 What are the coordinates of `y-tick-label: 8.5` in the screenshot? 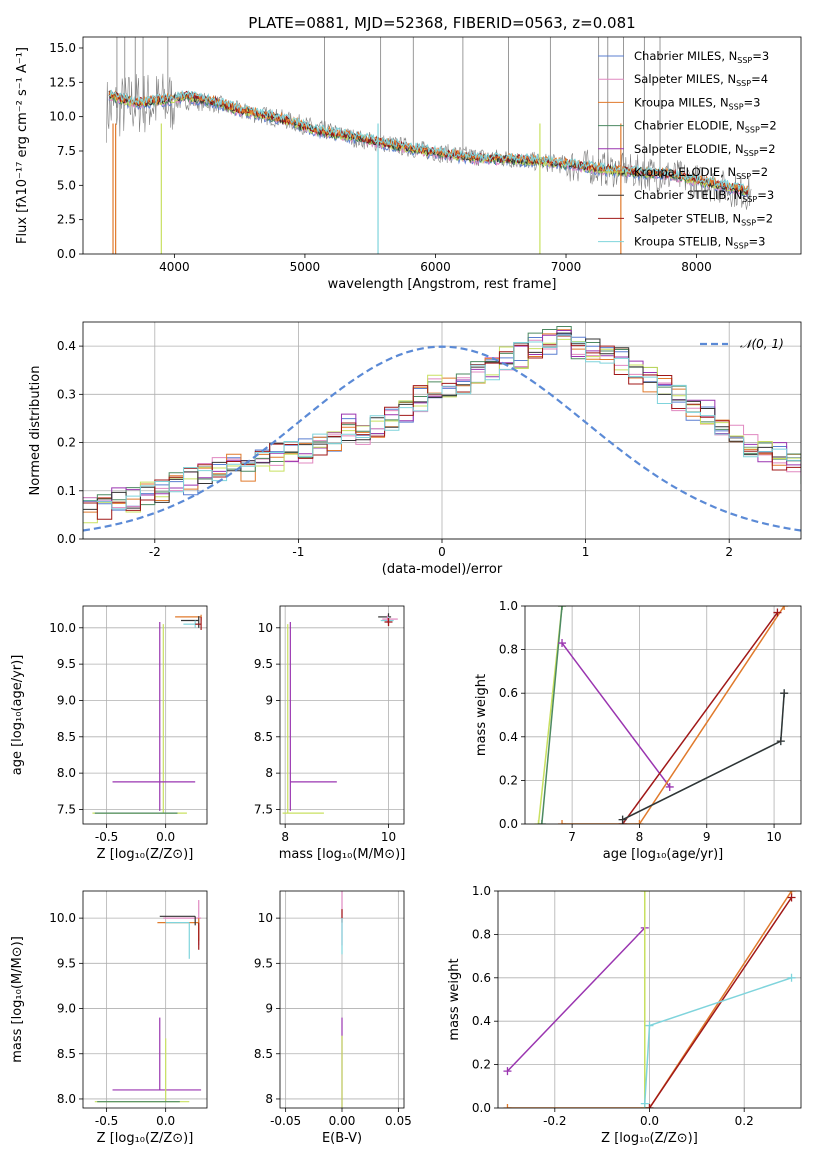 It's located at (263, 737).